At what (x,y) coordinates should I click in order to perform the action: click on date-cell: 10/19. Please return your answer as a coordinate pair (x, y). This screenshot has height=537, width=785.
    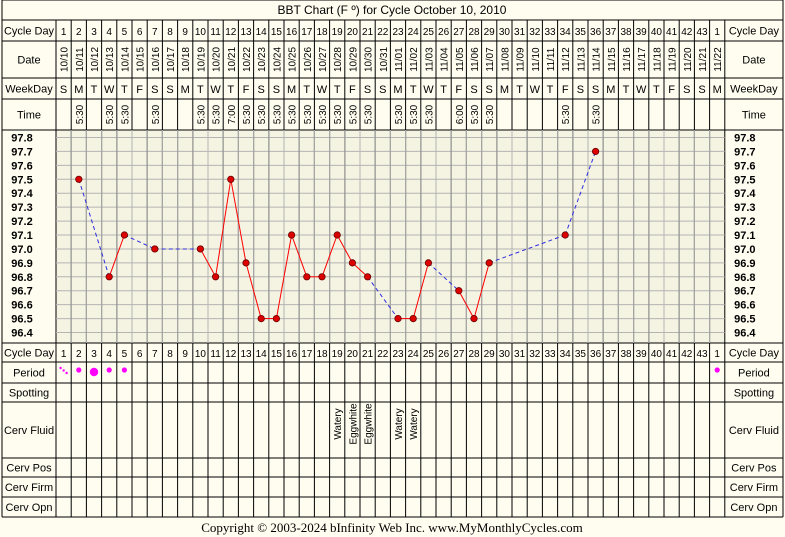
    Looking at the image, I should click on (201, 59).